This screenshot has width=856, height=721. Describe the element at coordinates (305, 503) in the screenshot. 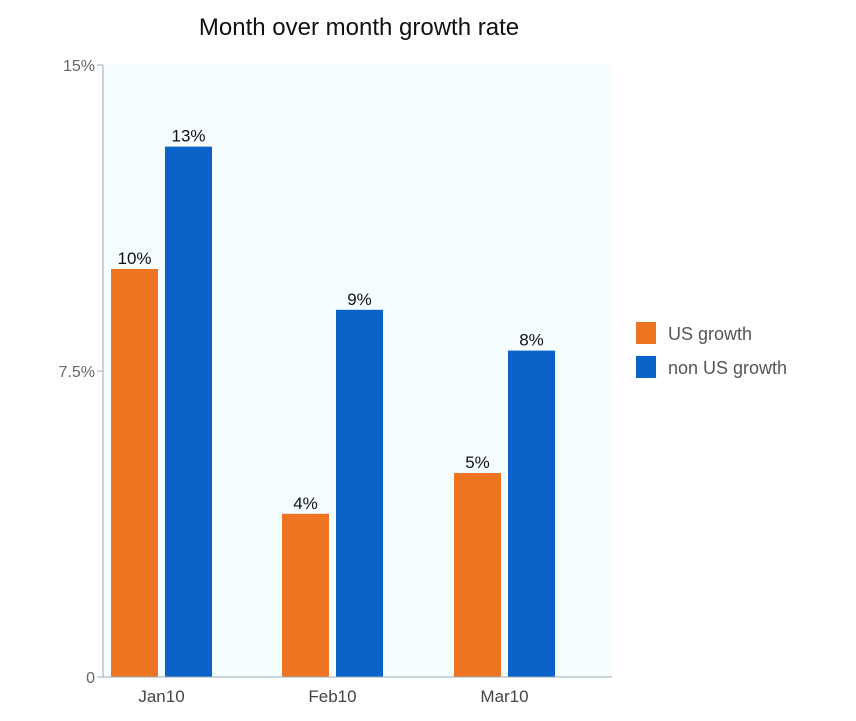

I see `data-label: 4%` at that location.